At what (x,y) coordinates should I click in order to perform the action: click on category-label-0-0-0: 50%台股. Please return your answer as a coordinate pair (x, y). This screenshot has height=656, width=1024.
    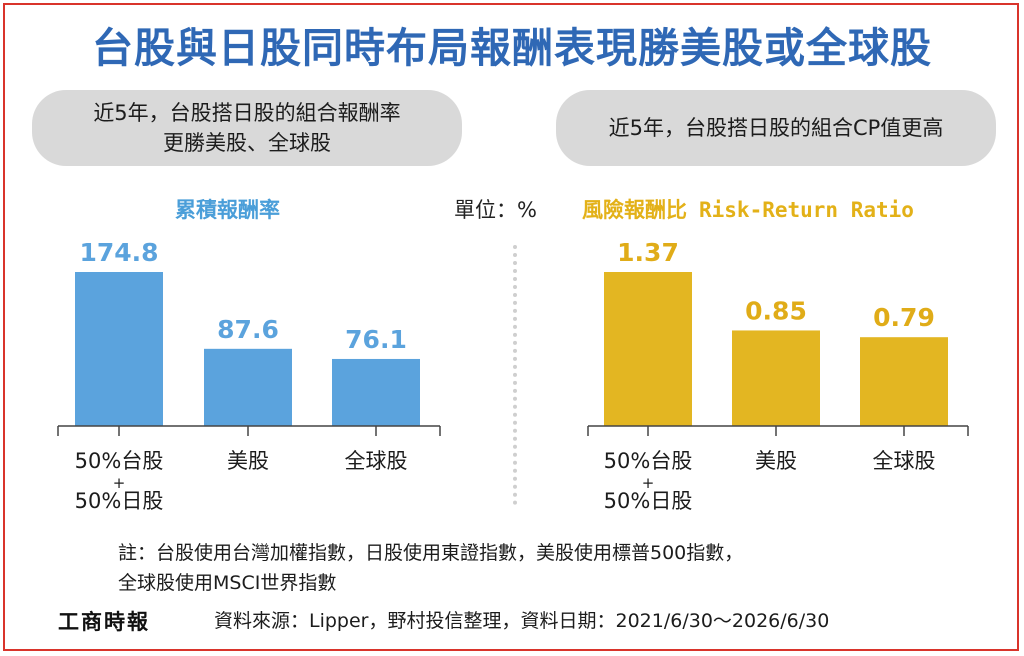
    Looking at the image, I should click on (119, 461).